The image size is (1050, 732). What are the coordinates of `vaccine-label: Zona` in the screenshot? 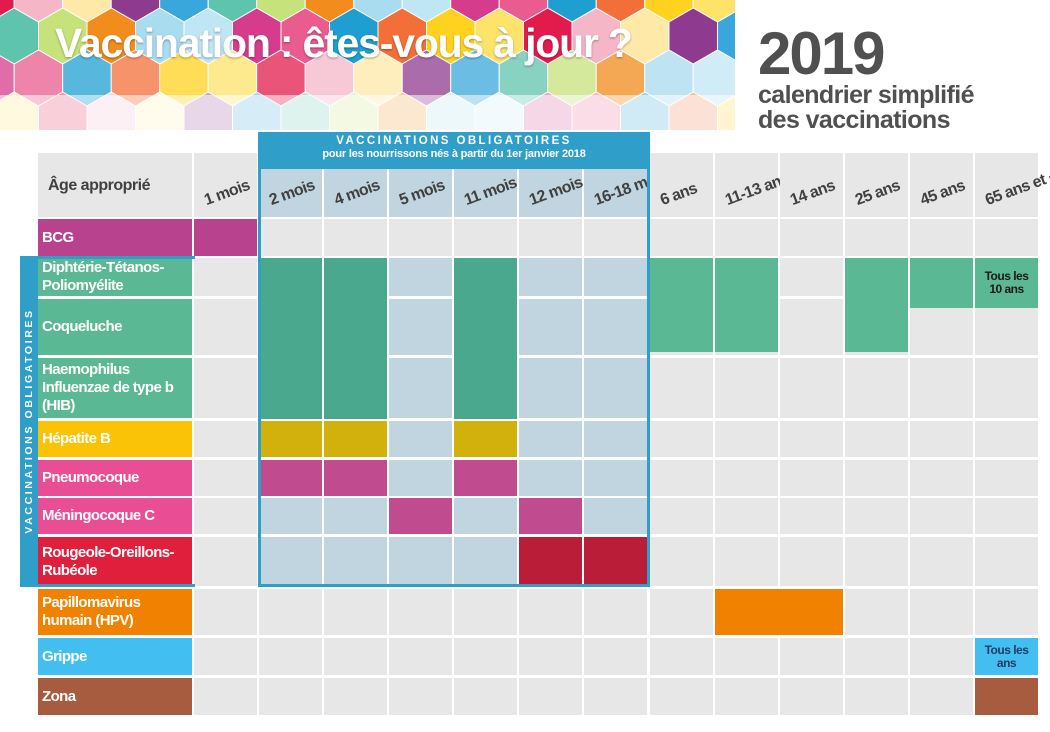 It's located at (115, 696).